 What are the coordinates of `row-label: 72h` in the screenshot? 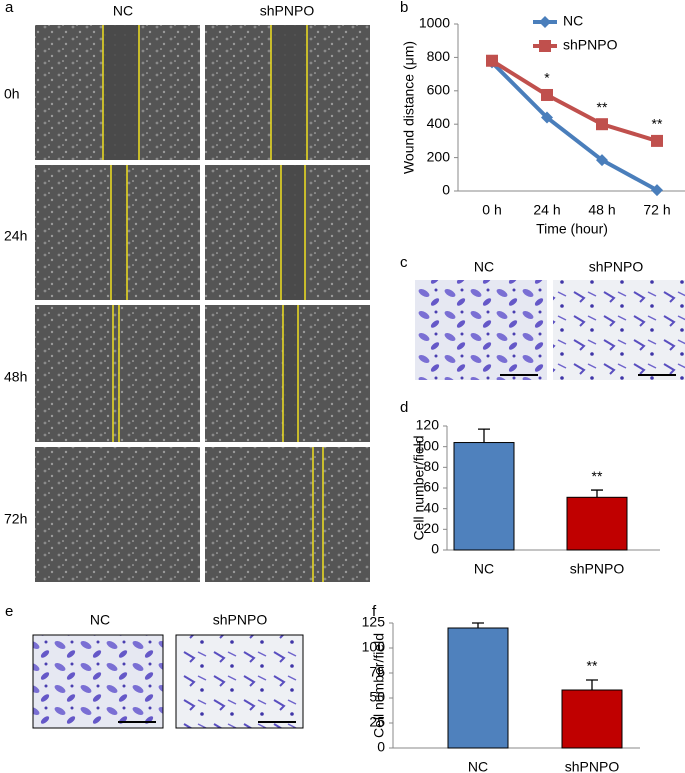 It's located at (15, 519).